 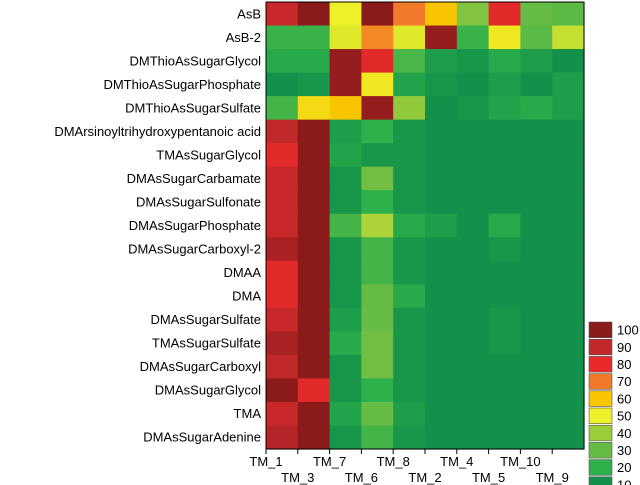 I want to click on column-label: TM_4, so click(x=456, y=461).